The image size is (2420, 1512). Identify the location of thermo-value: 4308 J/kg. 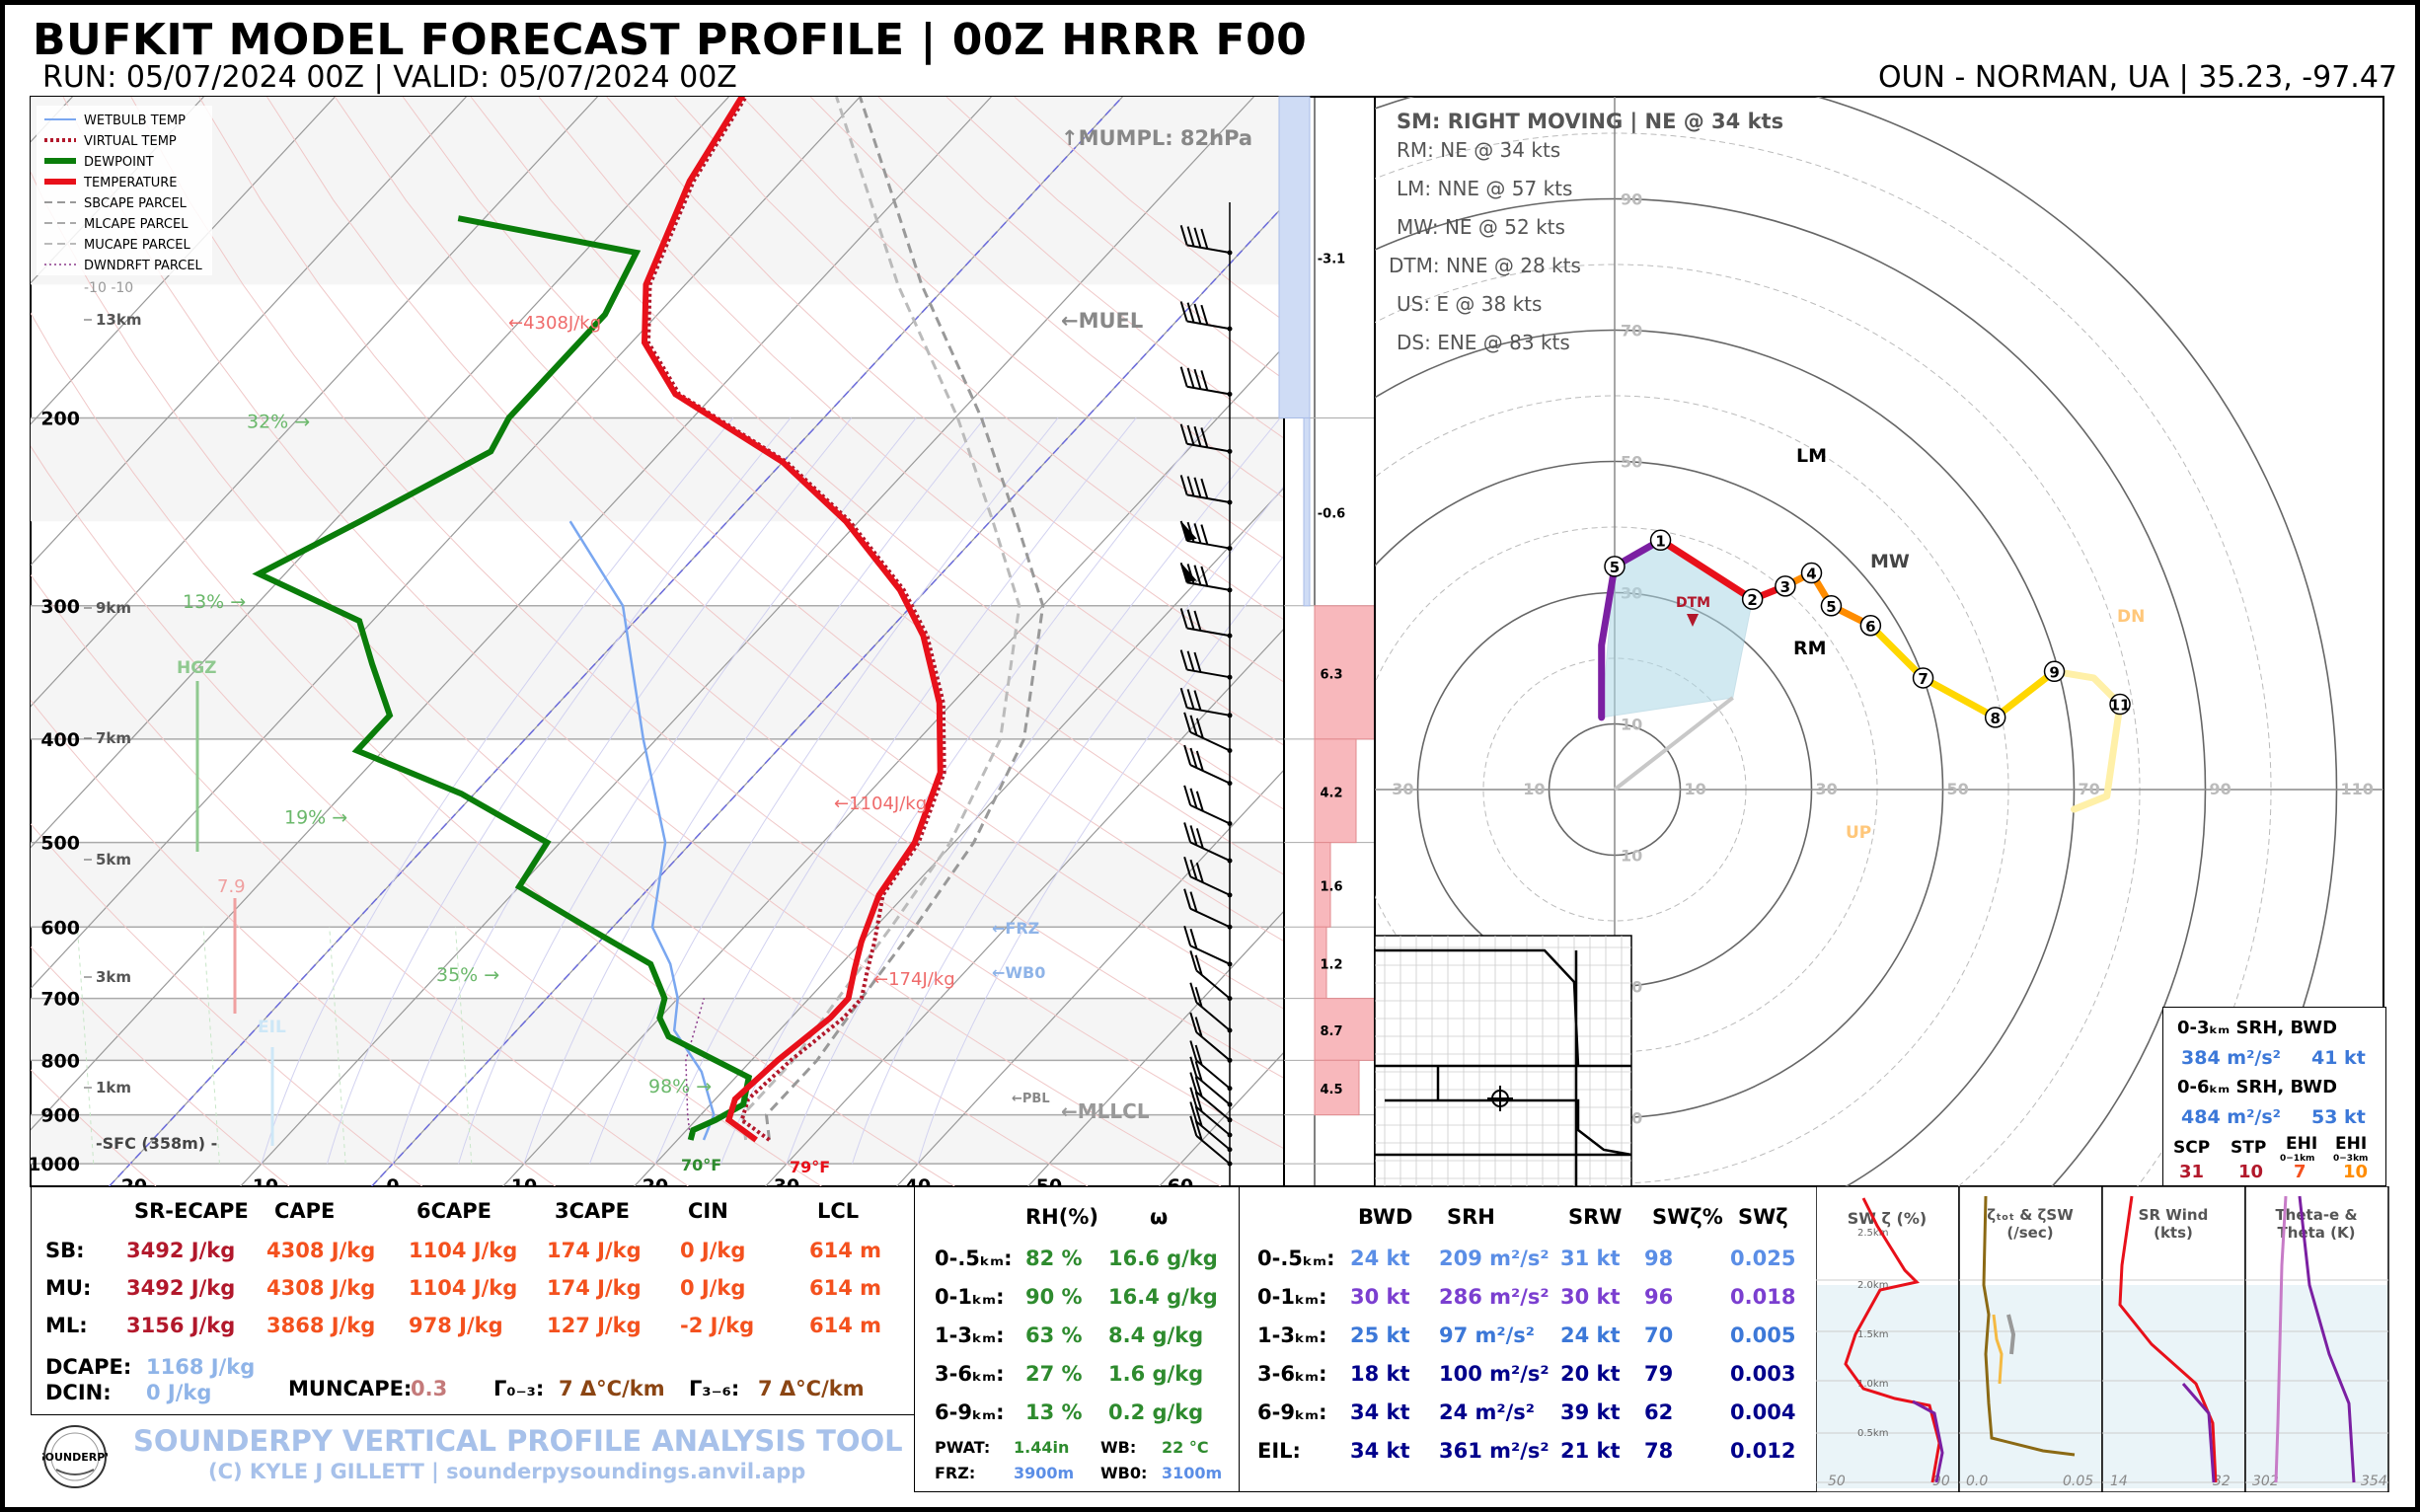
(321, 1251).